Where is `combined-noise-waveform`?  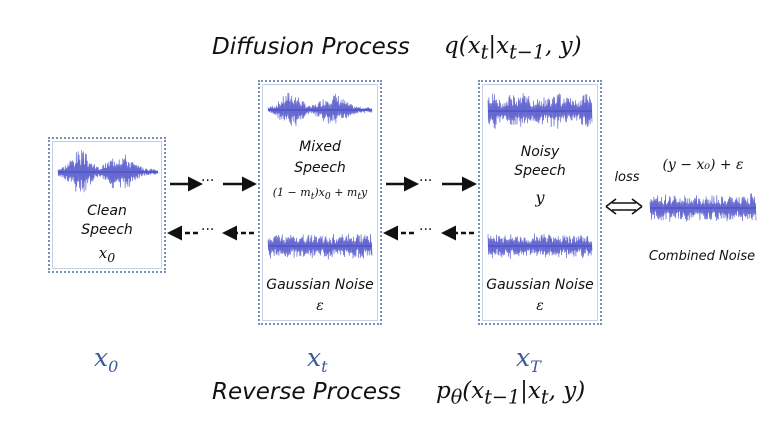 combined-noise-waveform is located at coordinates (703, 207).